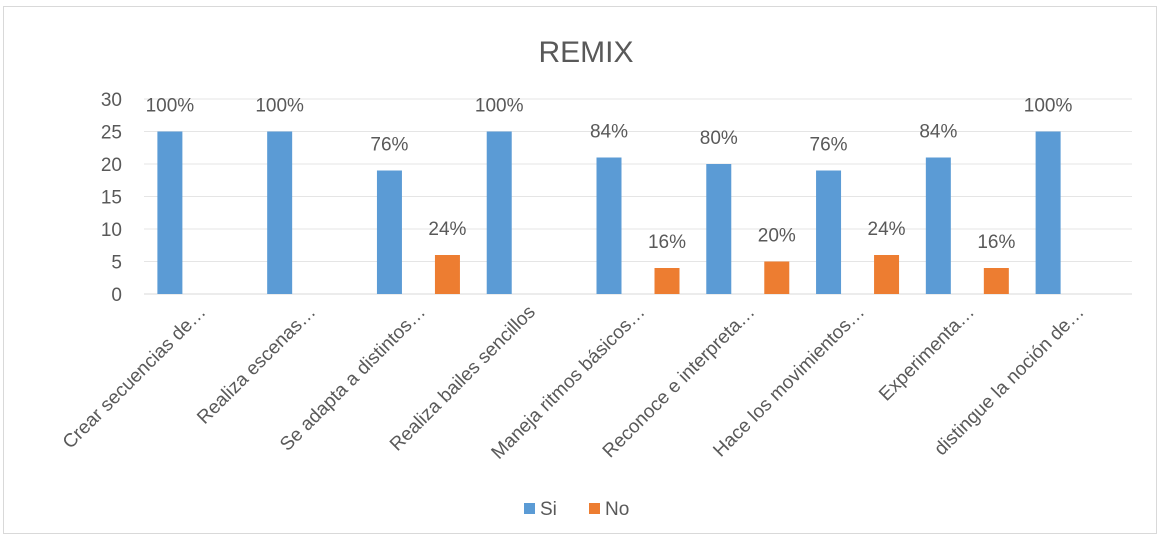 This screenshot has height=540, width=1163. I want to click on data-label: 20%, so click(777, 236).